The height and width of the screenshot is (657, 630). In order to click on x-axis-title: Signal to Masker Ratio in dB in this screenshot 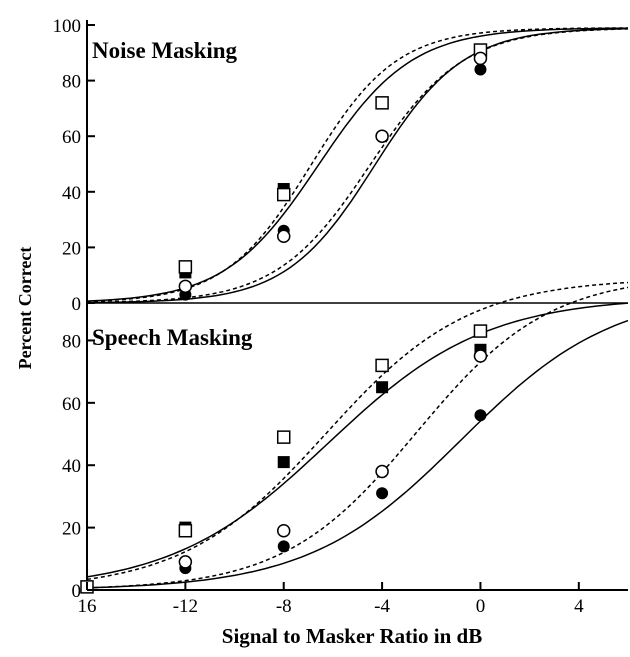, I will do `click(352, 636)`.